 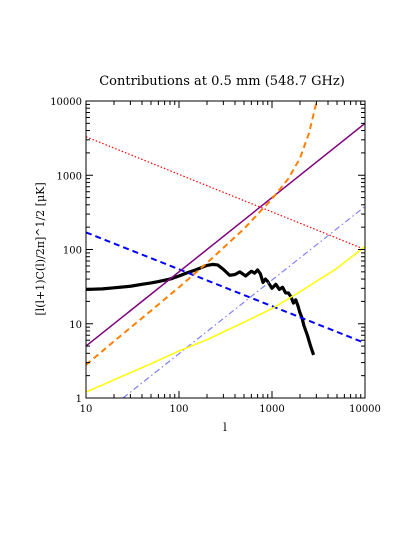 What do you see at coordinates (40, 248) in the screenshot?
I see `y-axis-label: [l(l+1)C(l)/2π]^1/2 [μK]` at bounding box center [40, 248].